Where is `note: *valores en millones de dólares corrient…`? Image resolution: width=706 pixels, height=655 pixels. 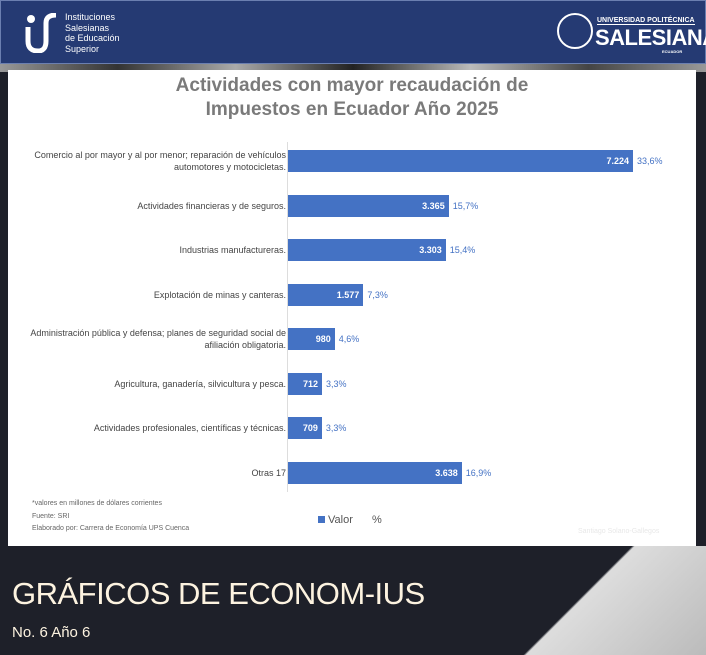
note: *valores en millones de dólares corrient… is located at coordinates (97, 503).